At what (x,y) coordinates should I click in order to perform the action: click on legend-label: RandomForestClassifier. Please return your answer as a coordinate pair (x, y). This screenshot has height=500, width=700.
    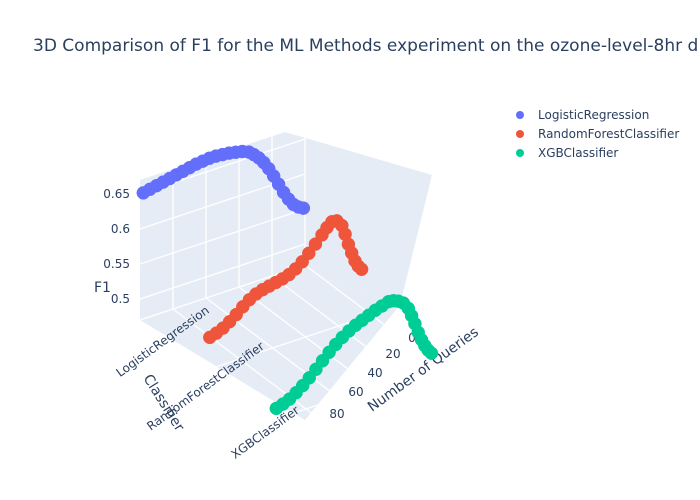
    Looking at the image, I should click on (608, 134).